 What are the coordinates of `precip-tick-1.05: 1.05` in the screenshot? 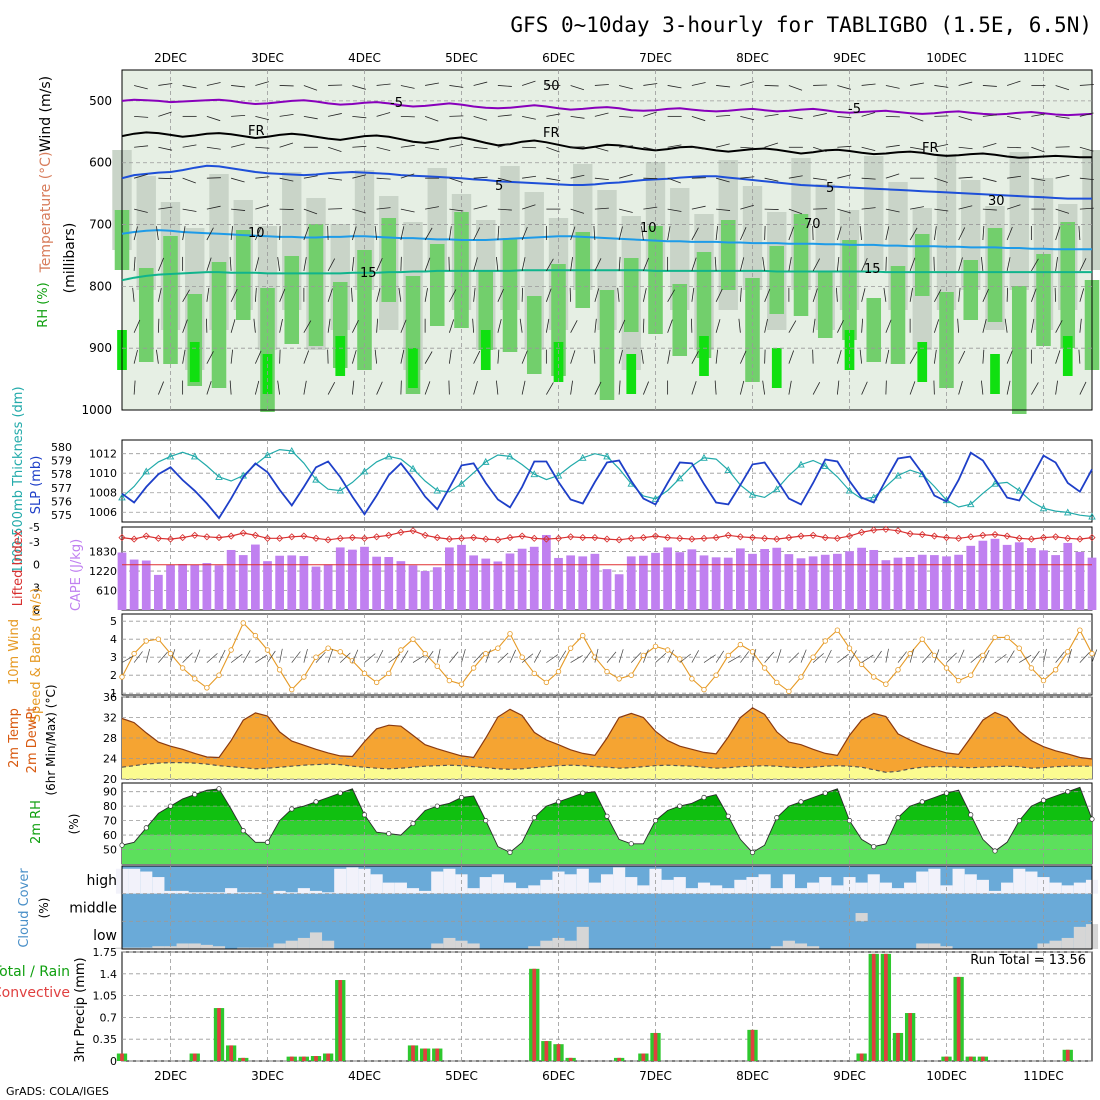 It's located at (105, 996).